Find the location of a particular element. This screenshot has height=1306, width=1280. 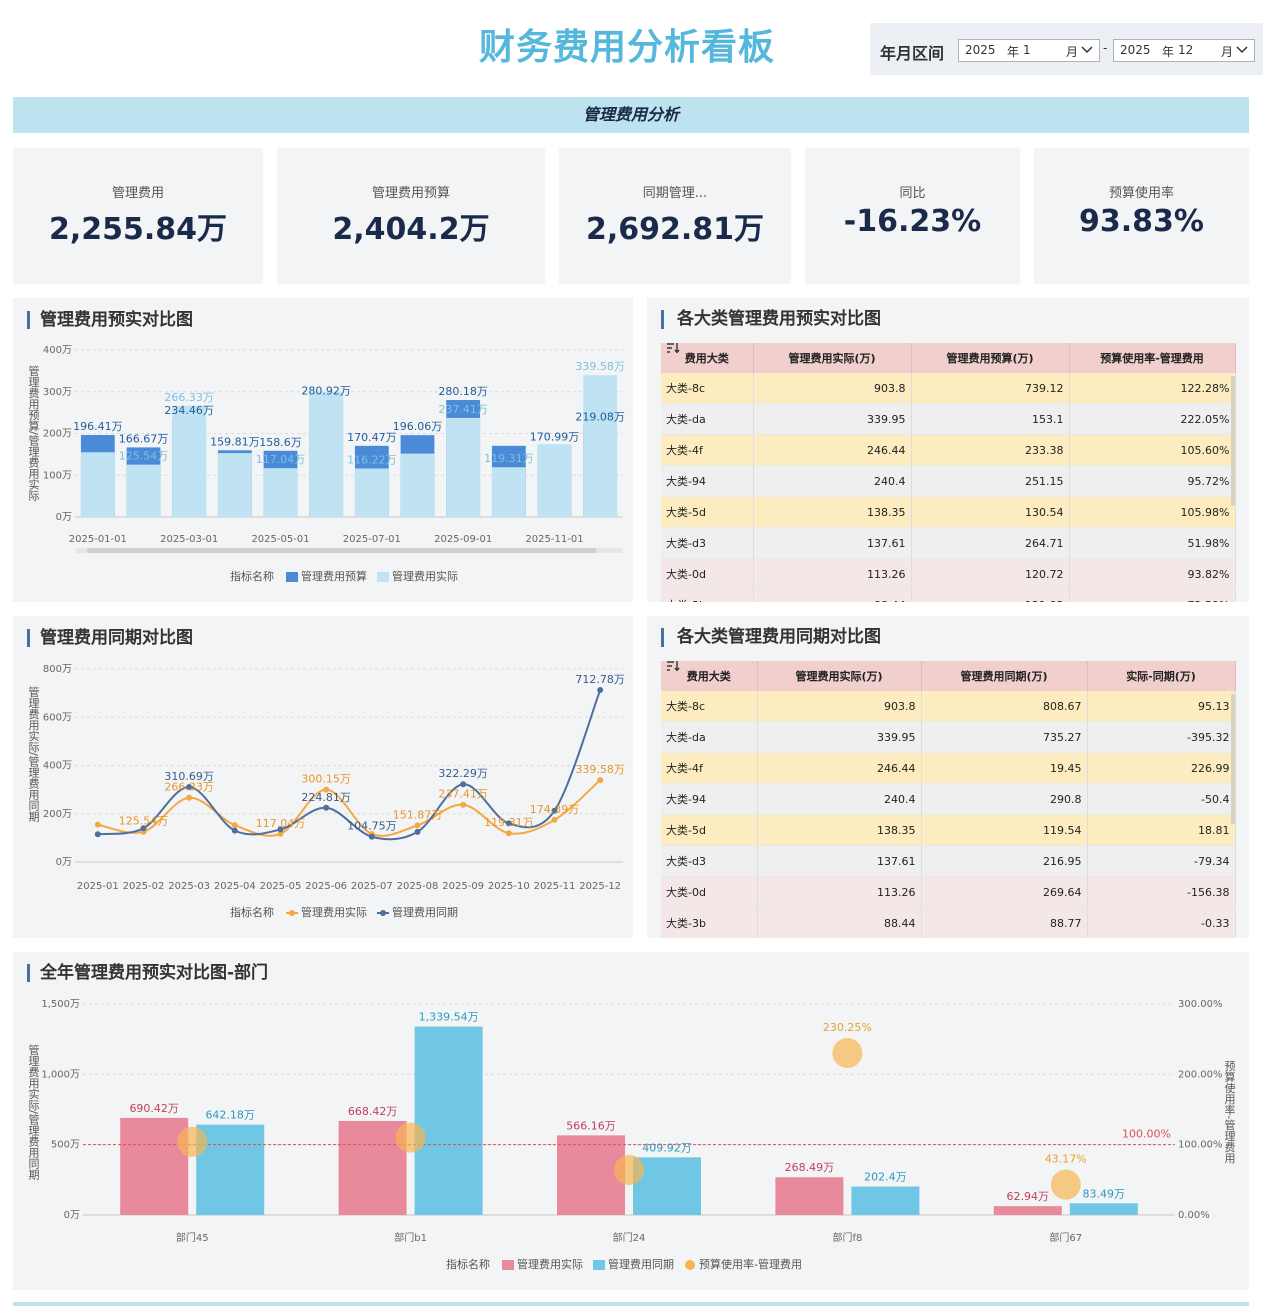

value-label: 174.39万 is located at coordinates (555, 809).